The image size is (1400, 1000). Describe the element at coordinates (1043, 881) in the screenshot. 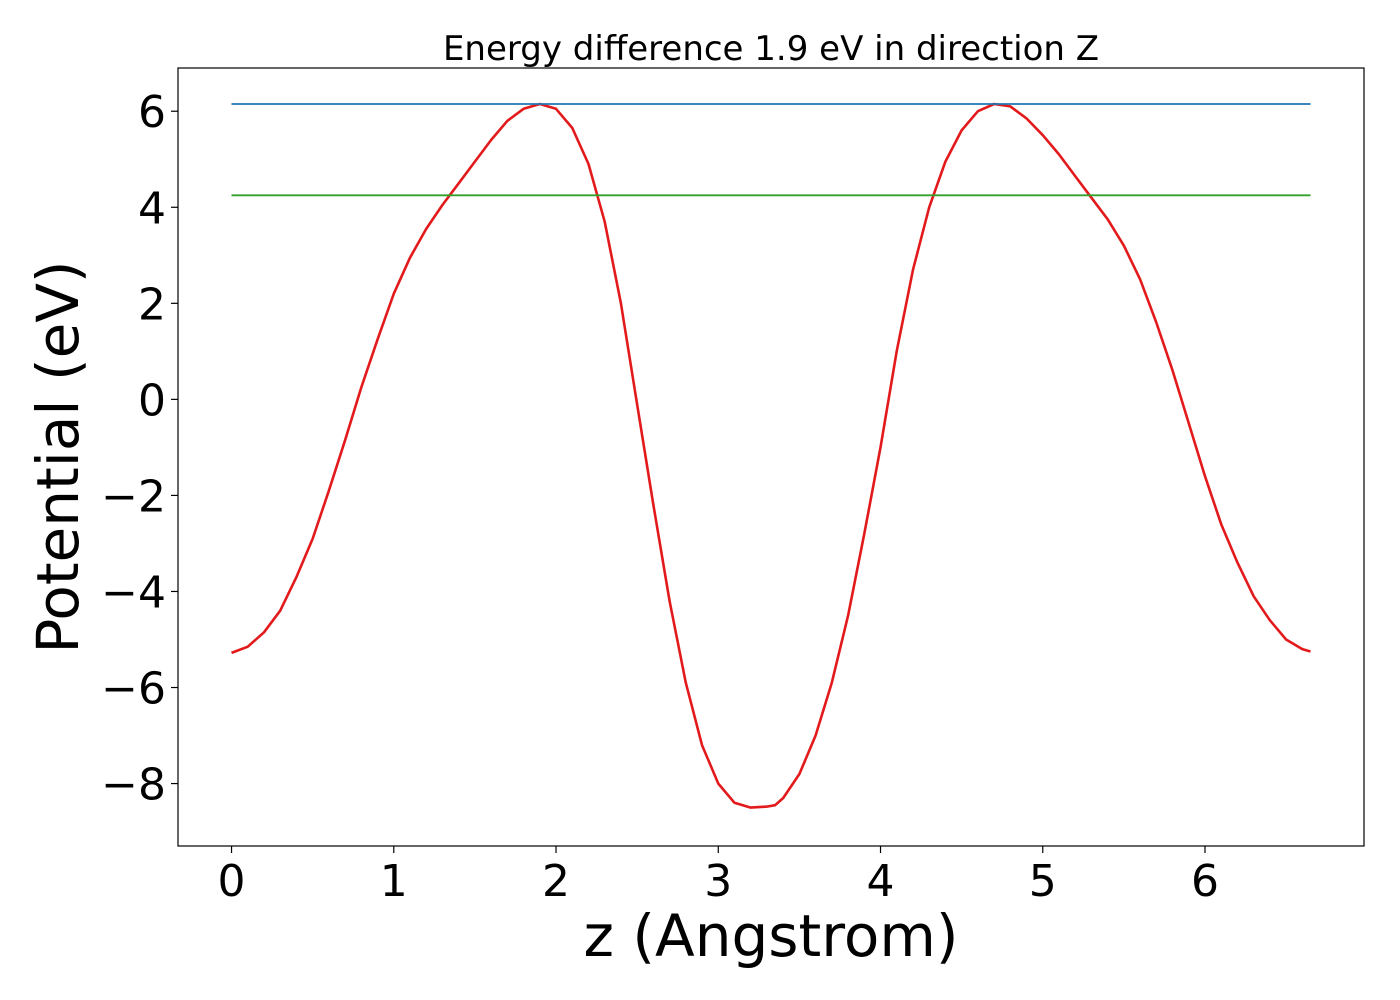

I see `x-tick-label: 5` at that location.